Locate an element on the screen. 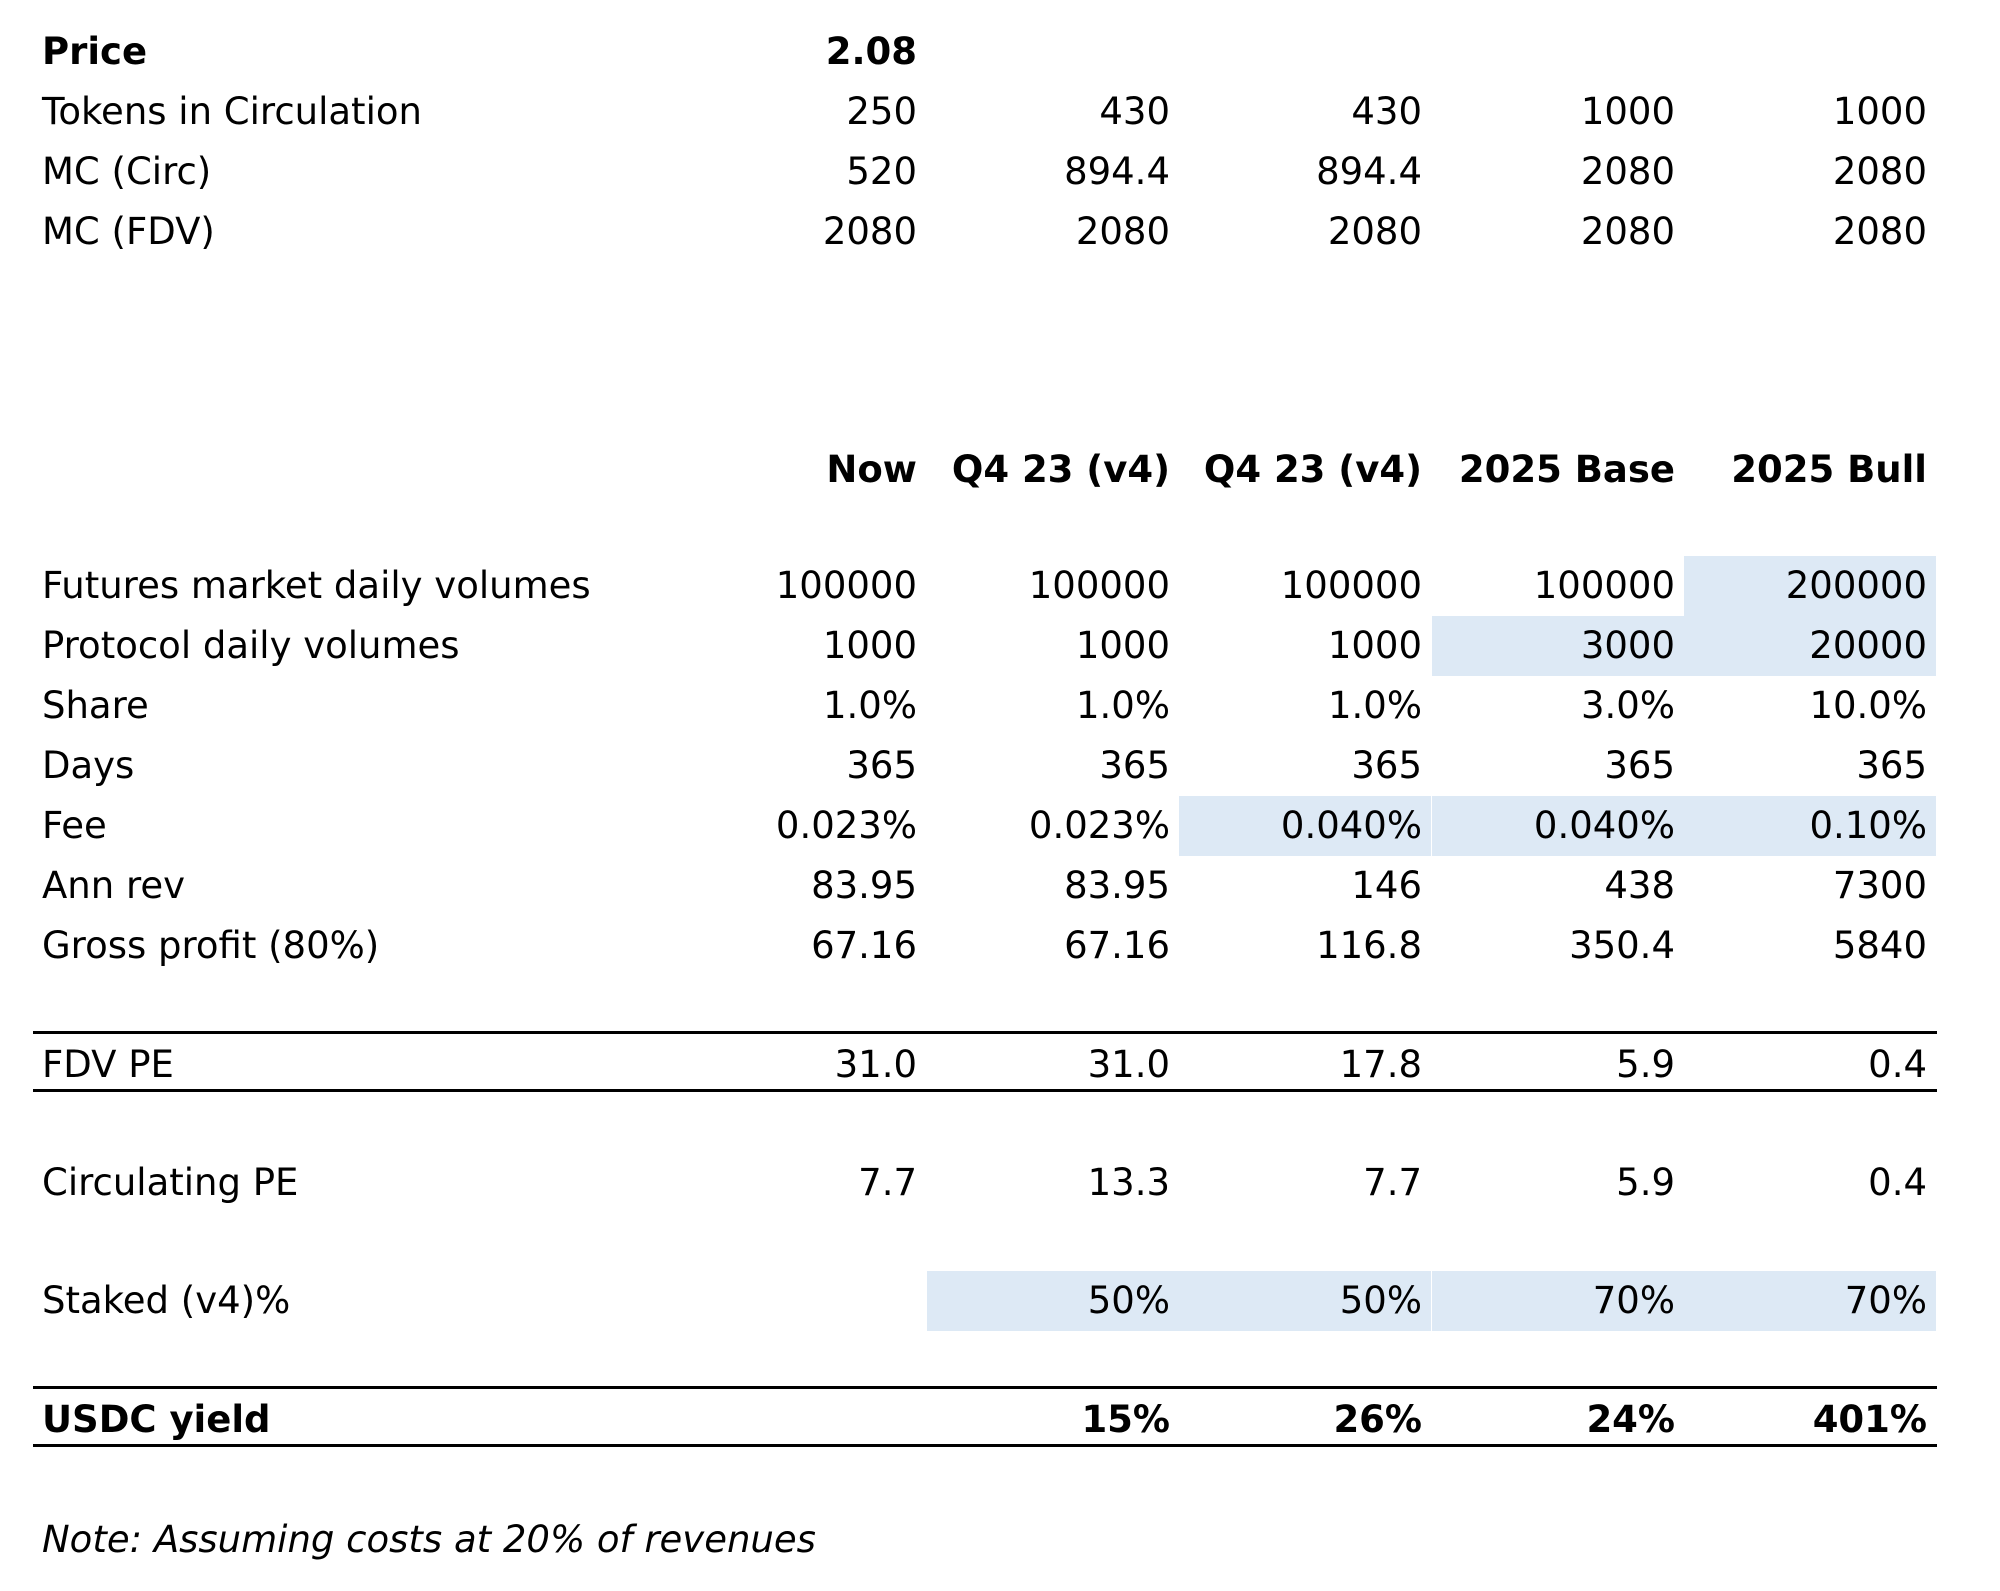  row-label: MC (FDV) is located at coordinates (128, 231).